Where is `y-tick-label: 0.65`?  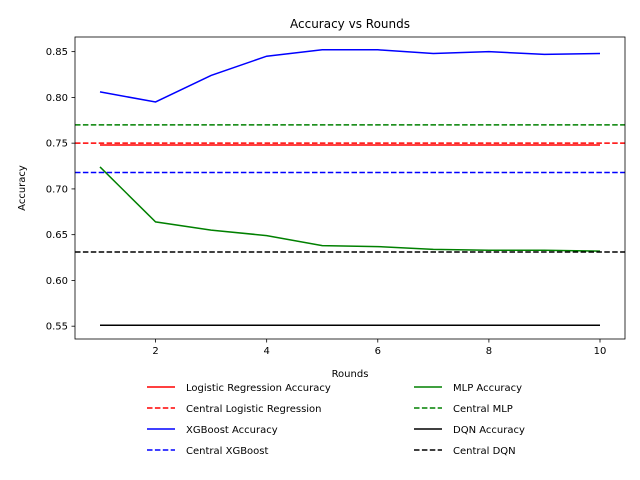
y-tick-label: 0.65 is located at coordinates (57, 235).